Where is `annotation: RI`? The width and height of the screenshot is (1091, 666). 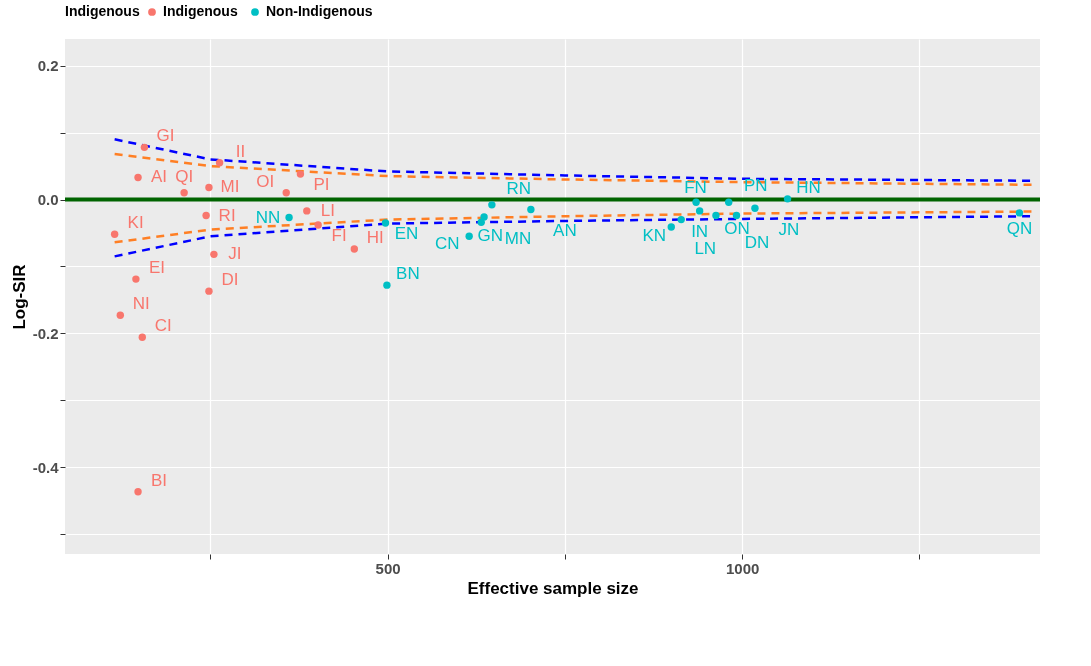
annotation: RI is located at coordinates (227, 215).